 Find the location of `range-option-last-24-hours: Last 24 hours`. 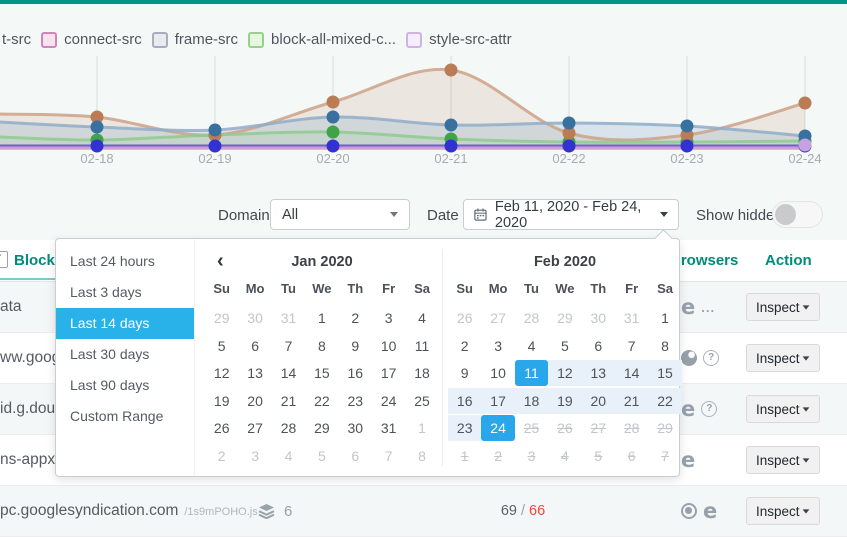

range-option-last-24-hours: Last 24 hours is located at coordinates (112, 261).